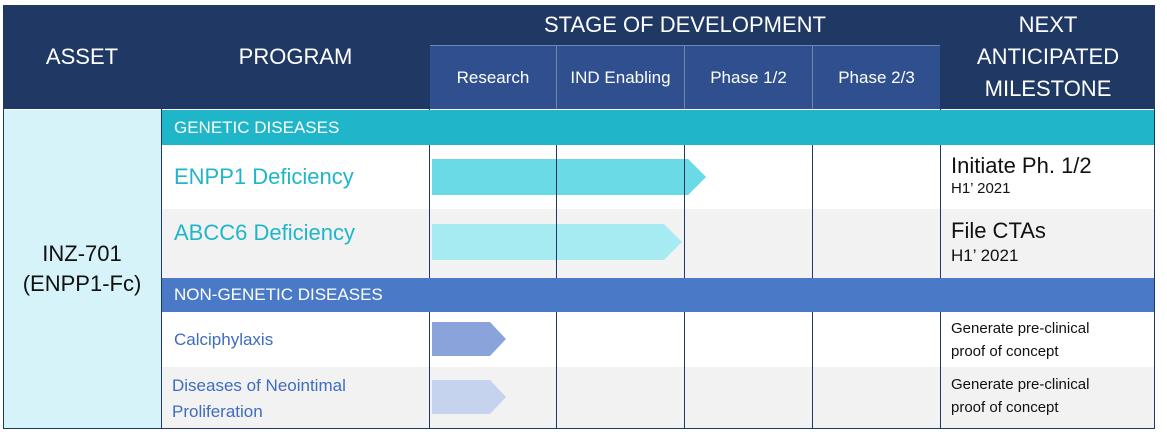 This screenshot has width=1167, height=434. What do you see at coordinates (469, 397) in the screenshot?
I see `progress-arrow-neointimal` at bounding box center [469, 397].